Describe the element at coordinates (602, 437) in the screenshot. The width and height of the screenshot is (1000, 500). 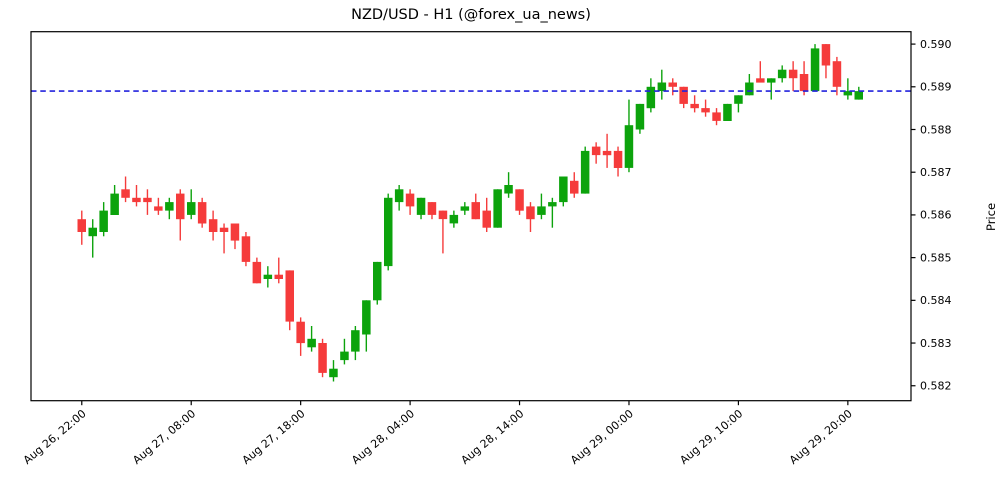
I see `svg-text: Aug 29, 00:00` at that location.